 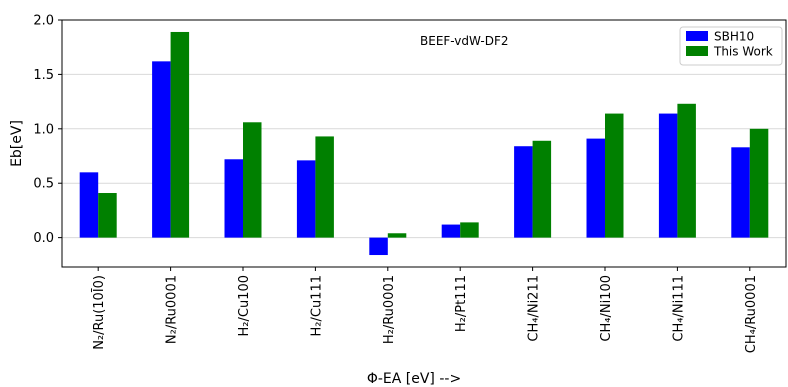 What do you see at coordinates (461, 303) in the screenshot?
I see `x-tick-label: H₂/Pt111` at bounding box center [461, 303].